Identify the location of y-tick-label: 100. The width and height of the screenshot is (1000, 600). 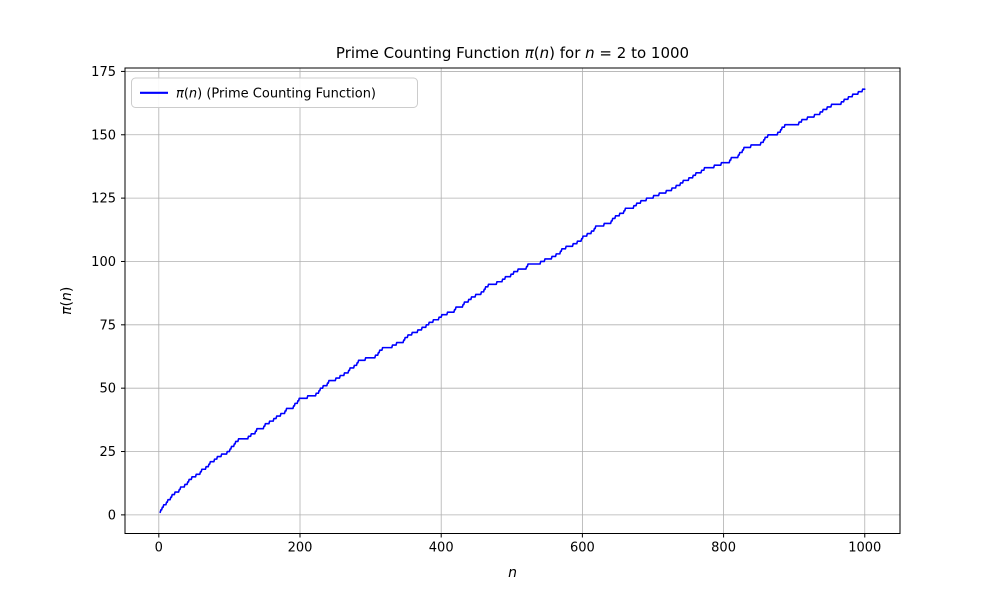
(103, 262).